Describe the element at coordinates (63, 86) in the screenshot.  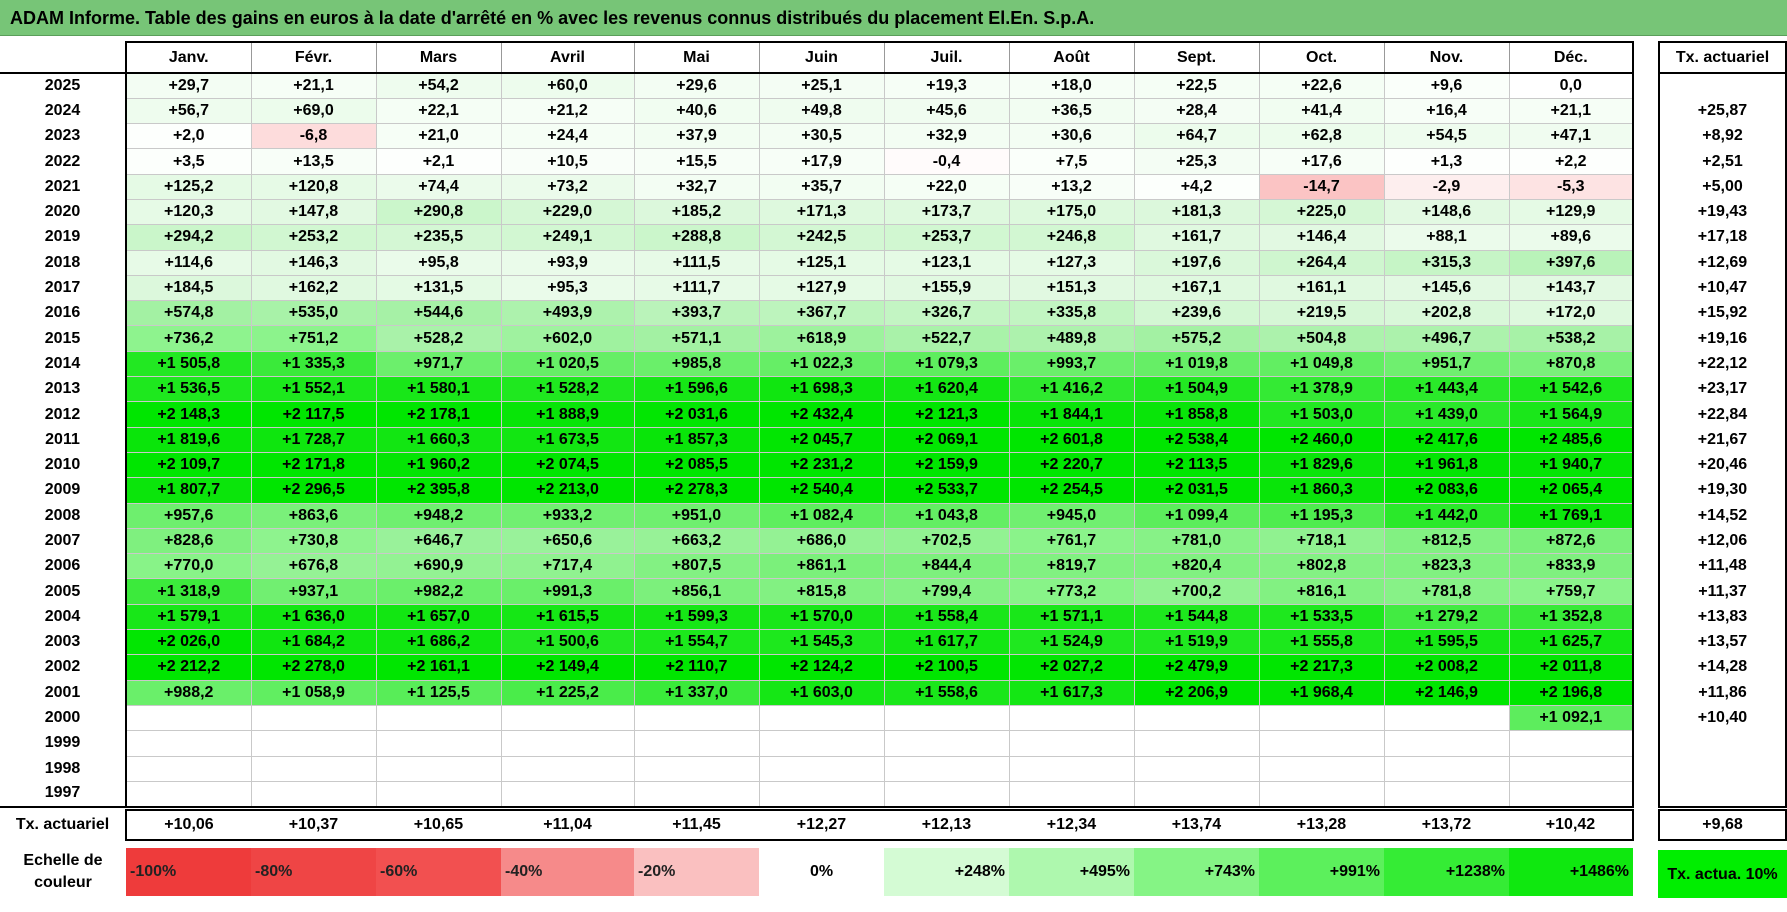
I see `year-label: 2025` at that location.